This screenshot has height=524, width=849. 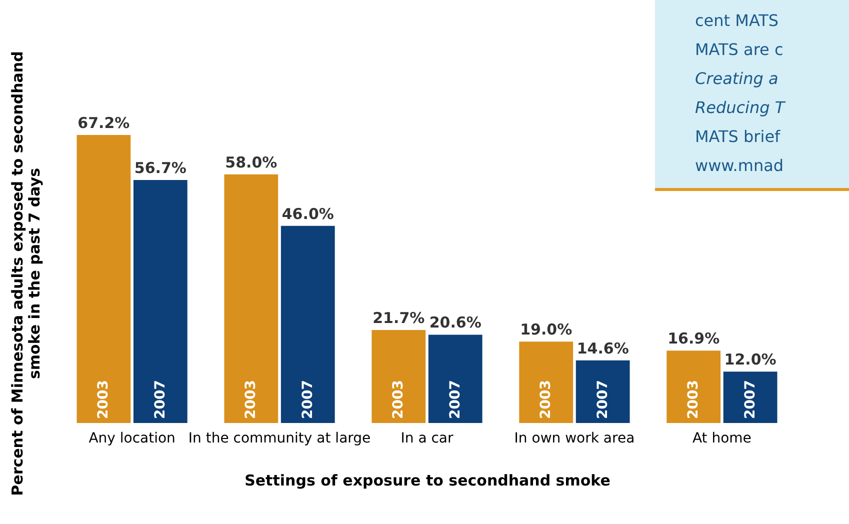 I want to click on annotation: MATS brief, so click(x=738, y=137).